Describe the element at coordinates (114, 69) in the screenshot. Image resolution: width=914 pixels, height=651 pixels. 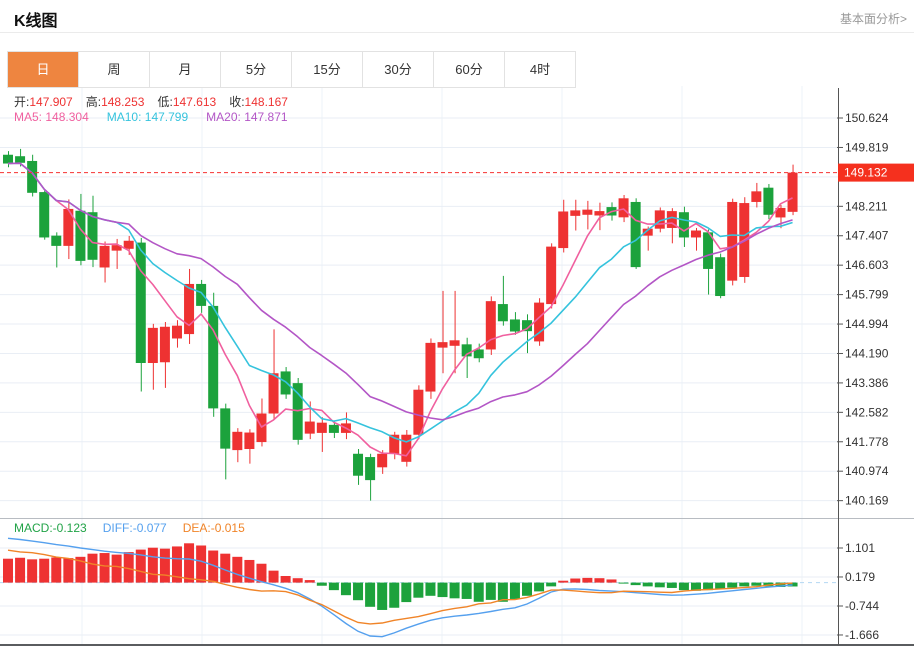
I see `tab-week: 周` at that location.